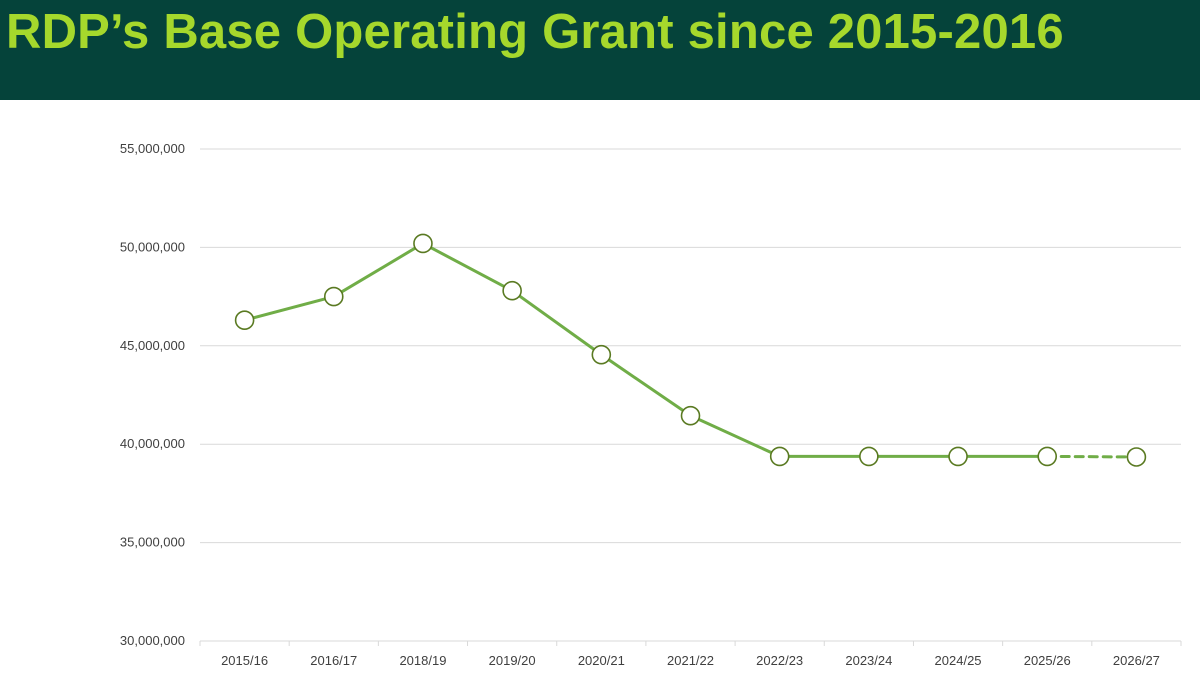 The width and height of the screenshot is (1200, 674). What do you see at coordinates (333, 660) in the screenshot?
I see `x-tick-label: 2016/17` at bounding box center [333, 660].